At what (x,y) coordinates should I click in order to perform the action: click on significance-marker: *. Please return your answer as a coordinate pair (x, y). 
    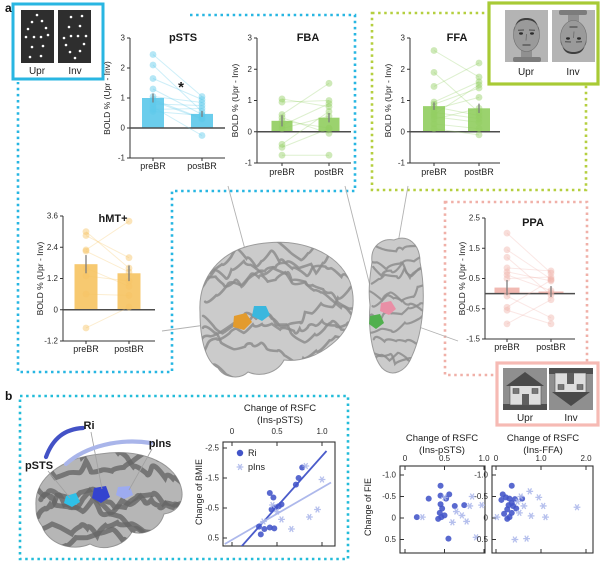
    Looking at the image, I should click on (181, 87).